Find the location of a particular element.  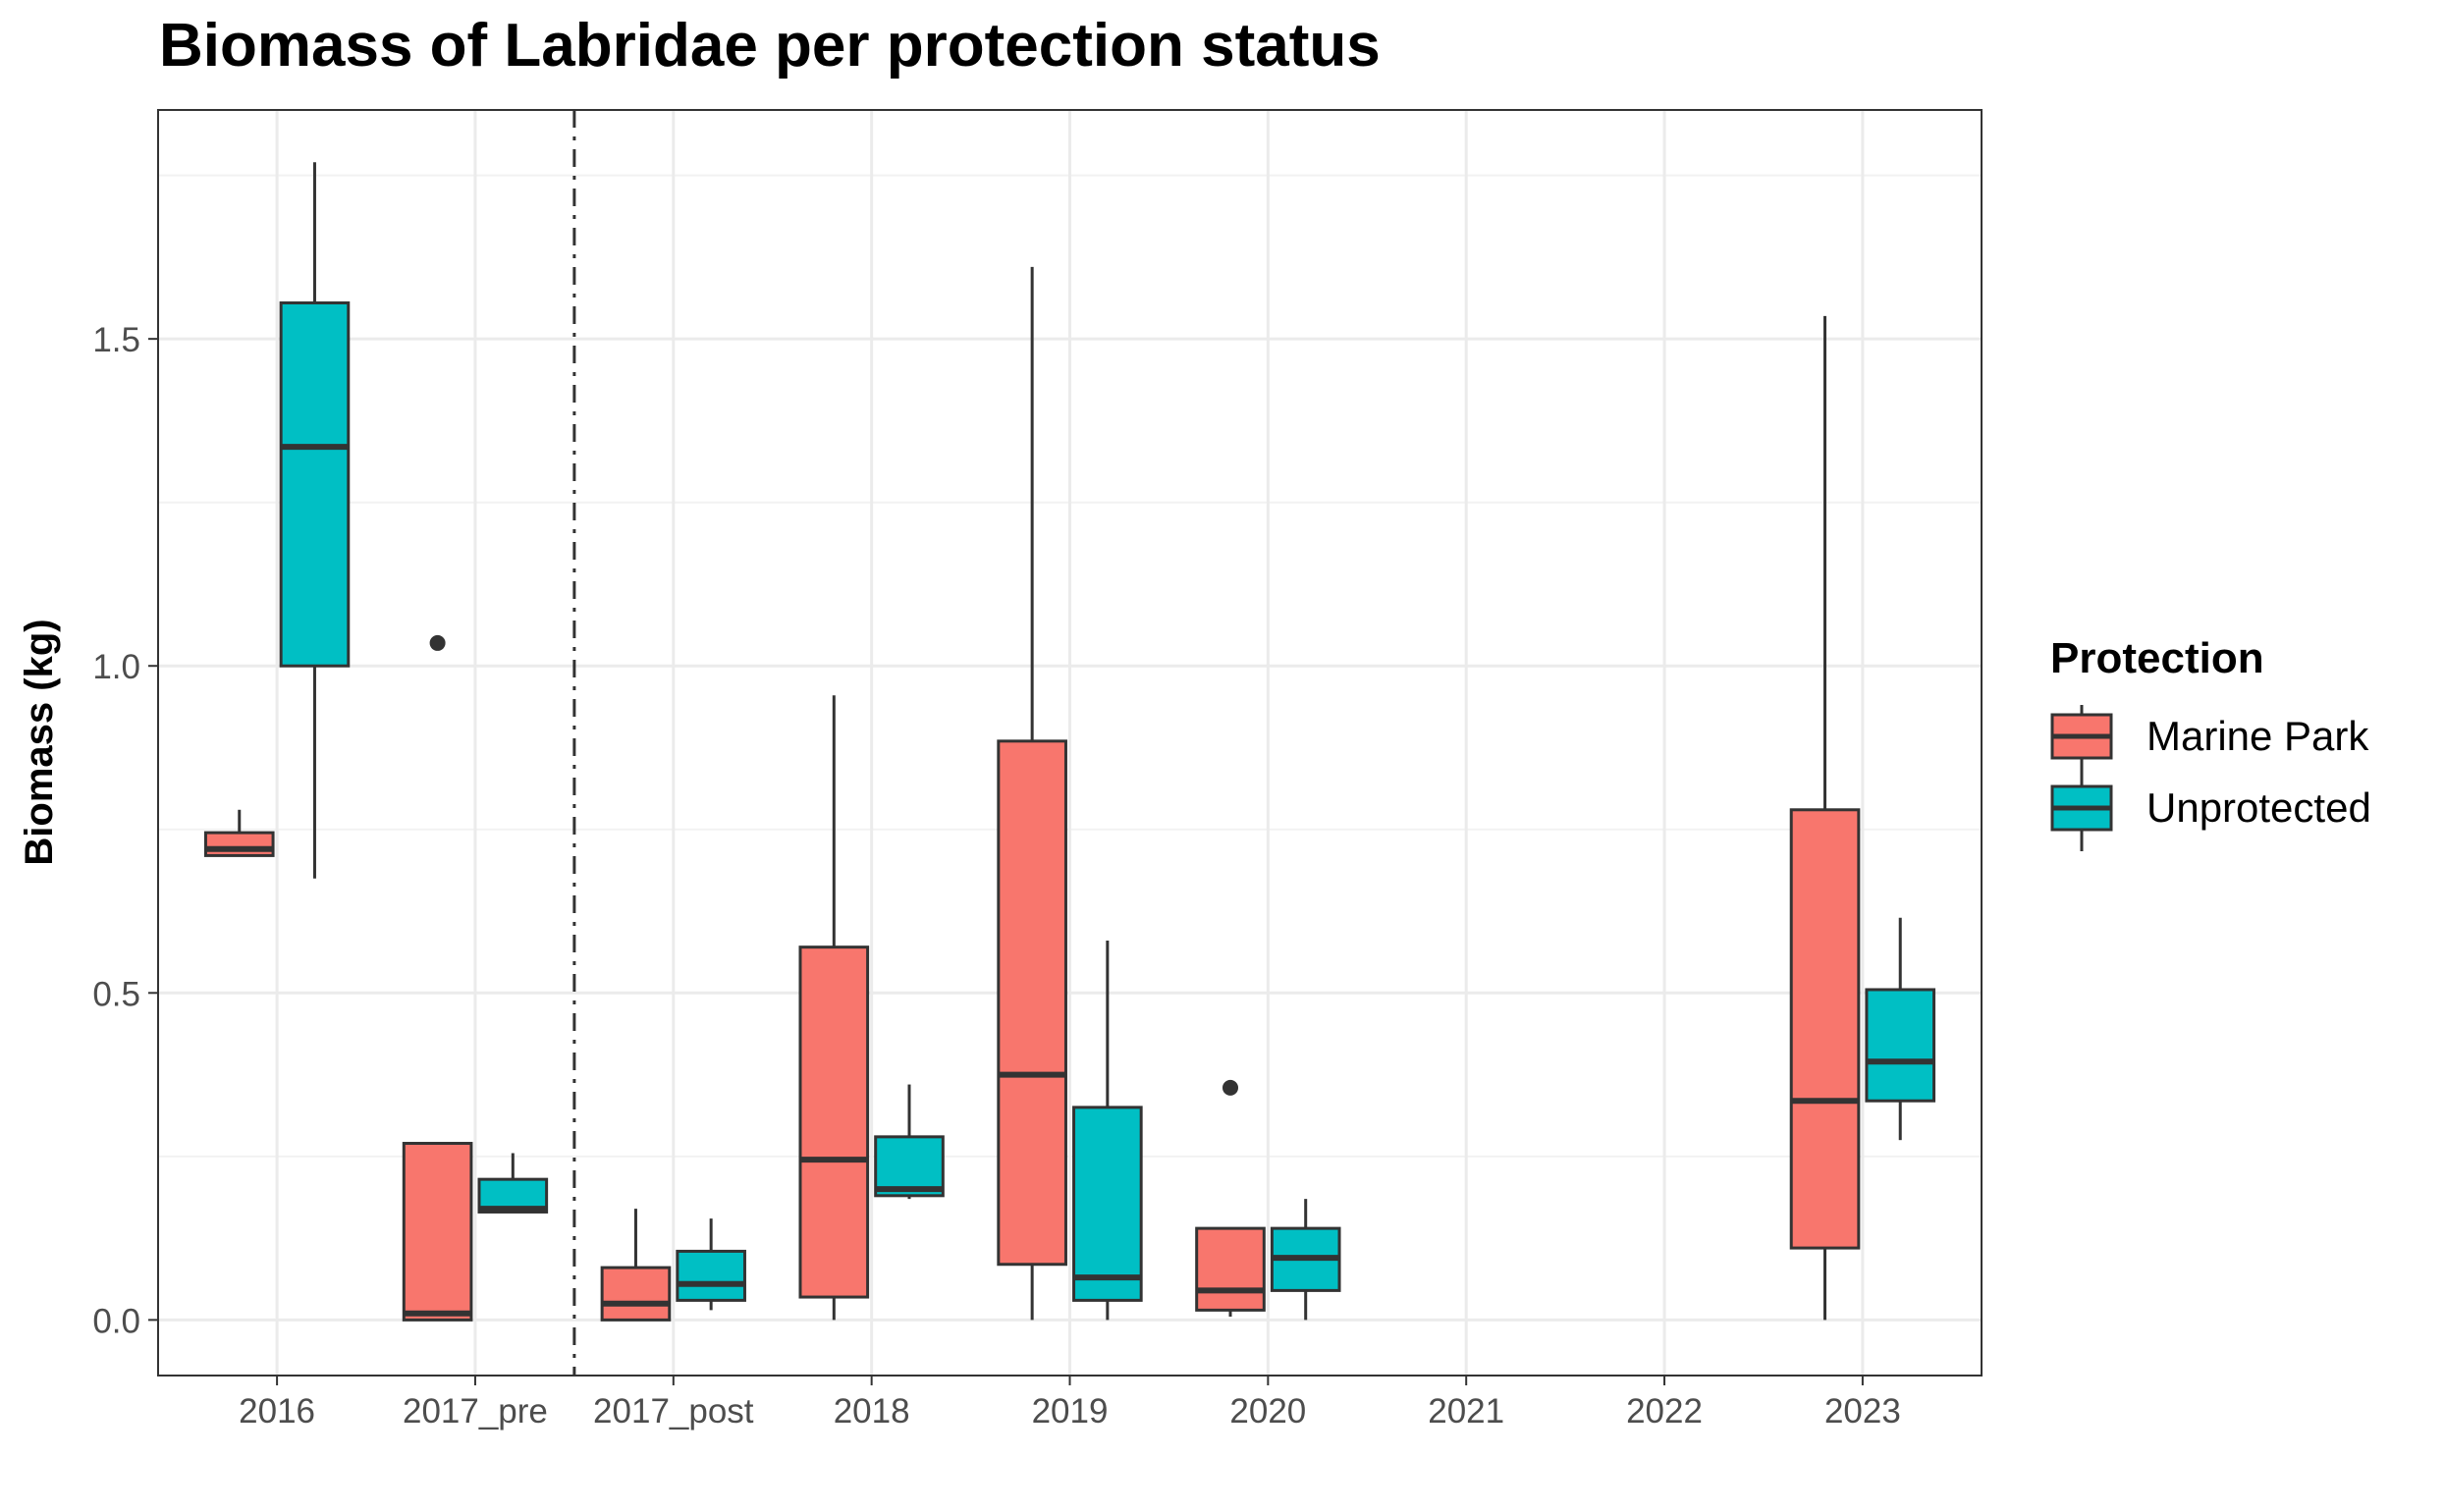

legend-key-marine-park: Marine Park is located at coordinates (2209, 743).